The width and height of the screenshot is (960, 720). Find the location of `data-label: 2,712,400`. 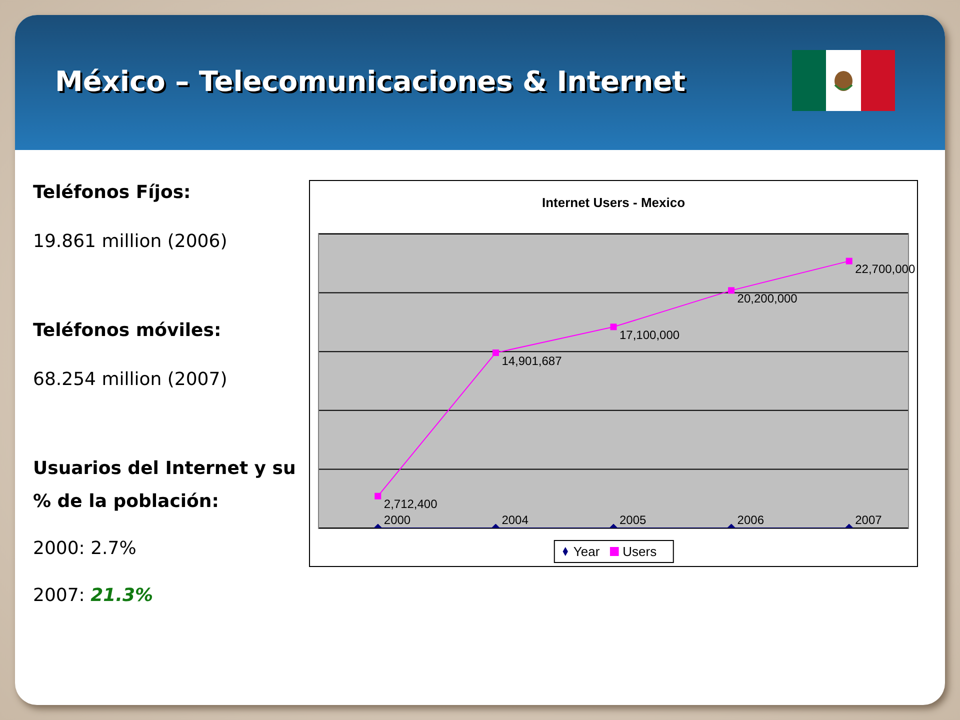

data-label: 2,712,400 is located at coordinates (411, 504).